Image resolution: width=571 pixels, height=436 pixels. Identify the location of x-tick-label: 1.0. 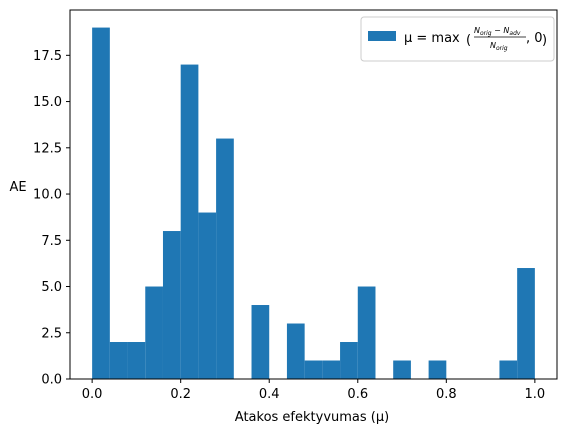
(535, 394).